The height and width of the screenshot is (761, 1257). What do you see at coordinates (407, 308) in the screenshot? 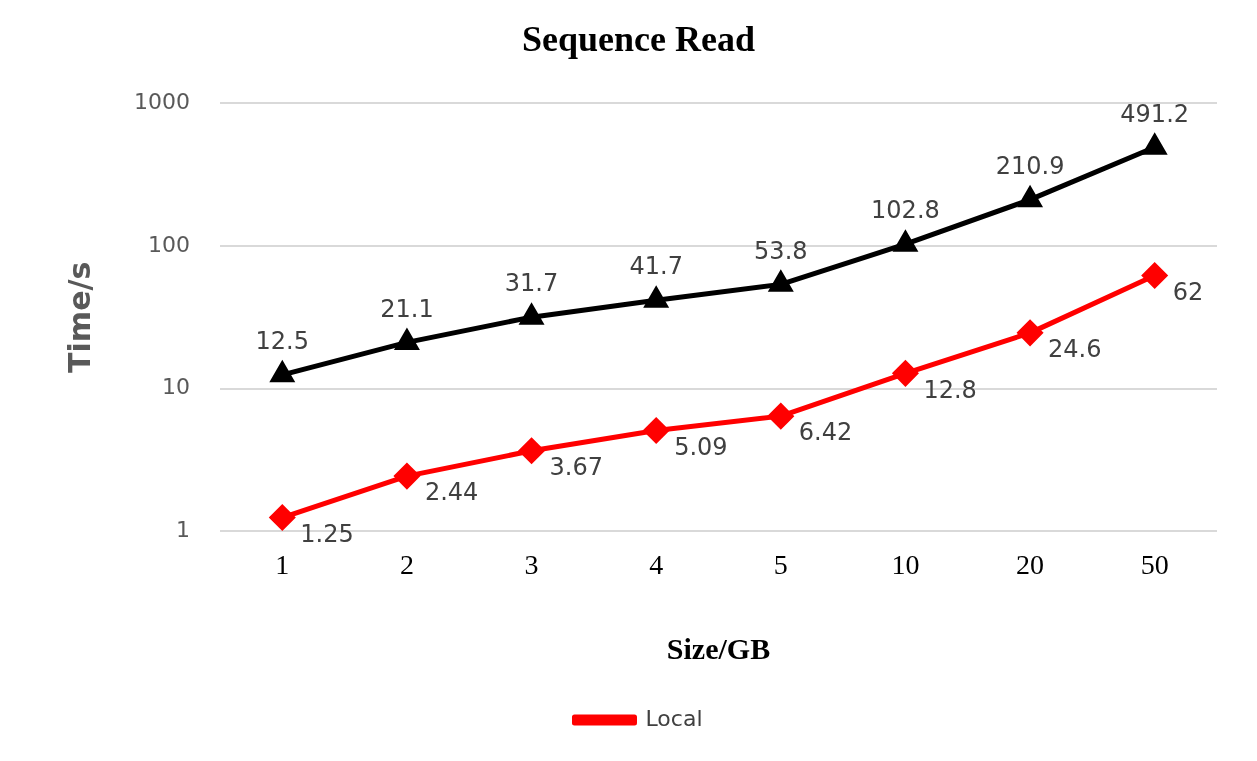
I see `data-label: 21.1` at bounding box center [407, 308].